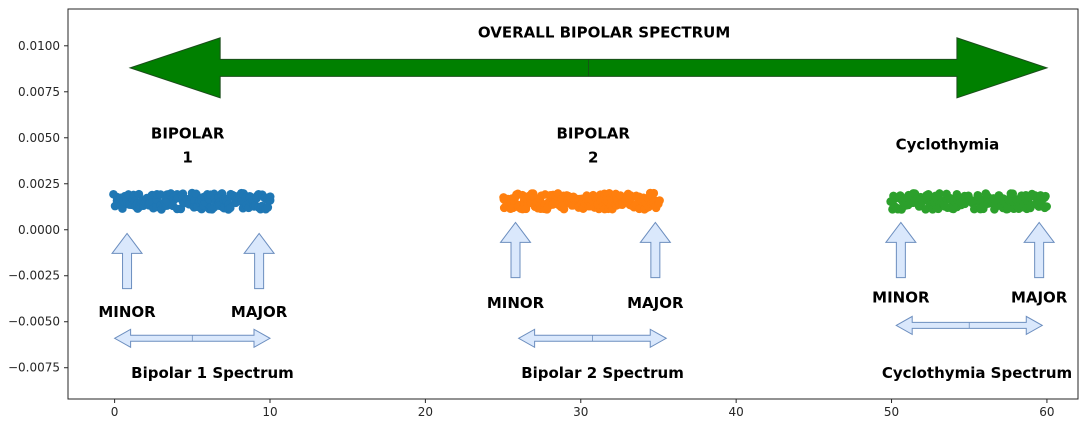  I want to click on minor-label-3: MINOR, so click(901, 297).